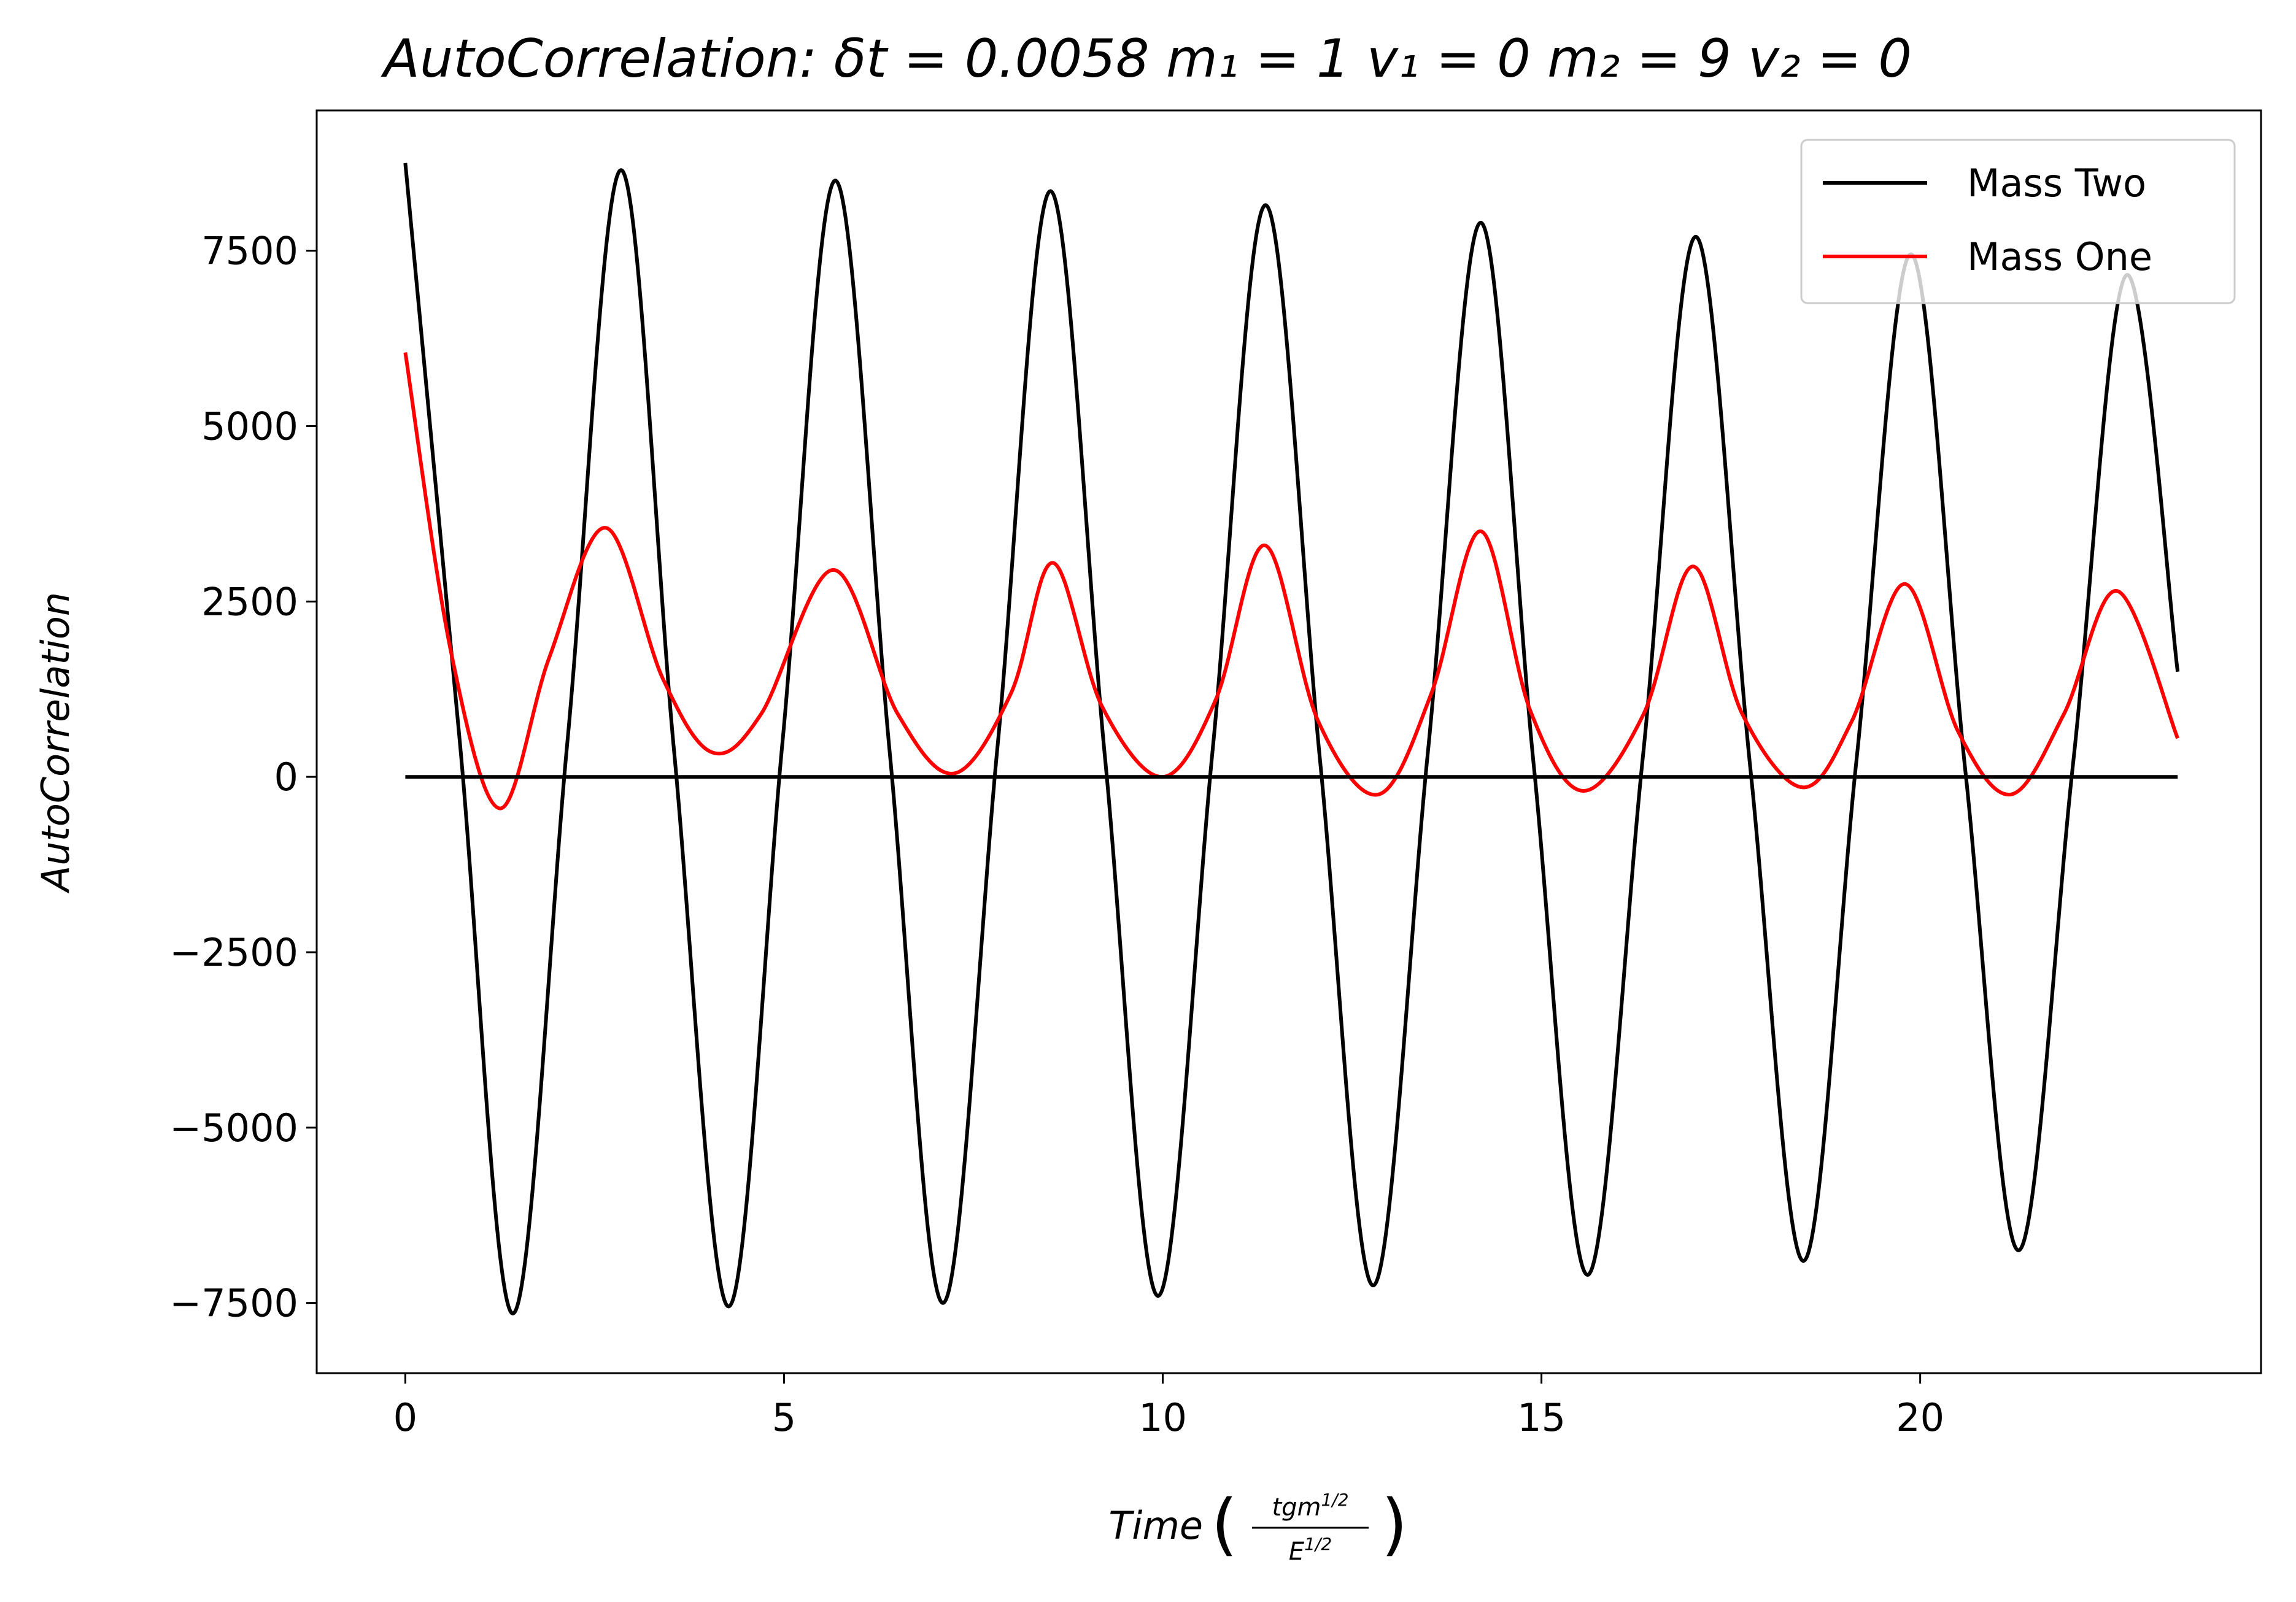  What do you see at coordinates (1395, 1524) in the screenshot?
I see `x-axis-right-paren: )` at bounding box center [1395, 1524].